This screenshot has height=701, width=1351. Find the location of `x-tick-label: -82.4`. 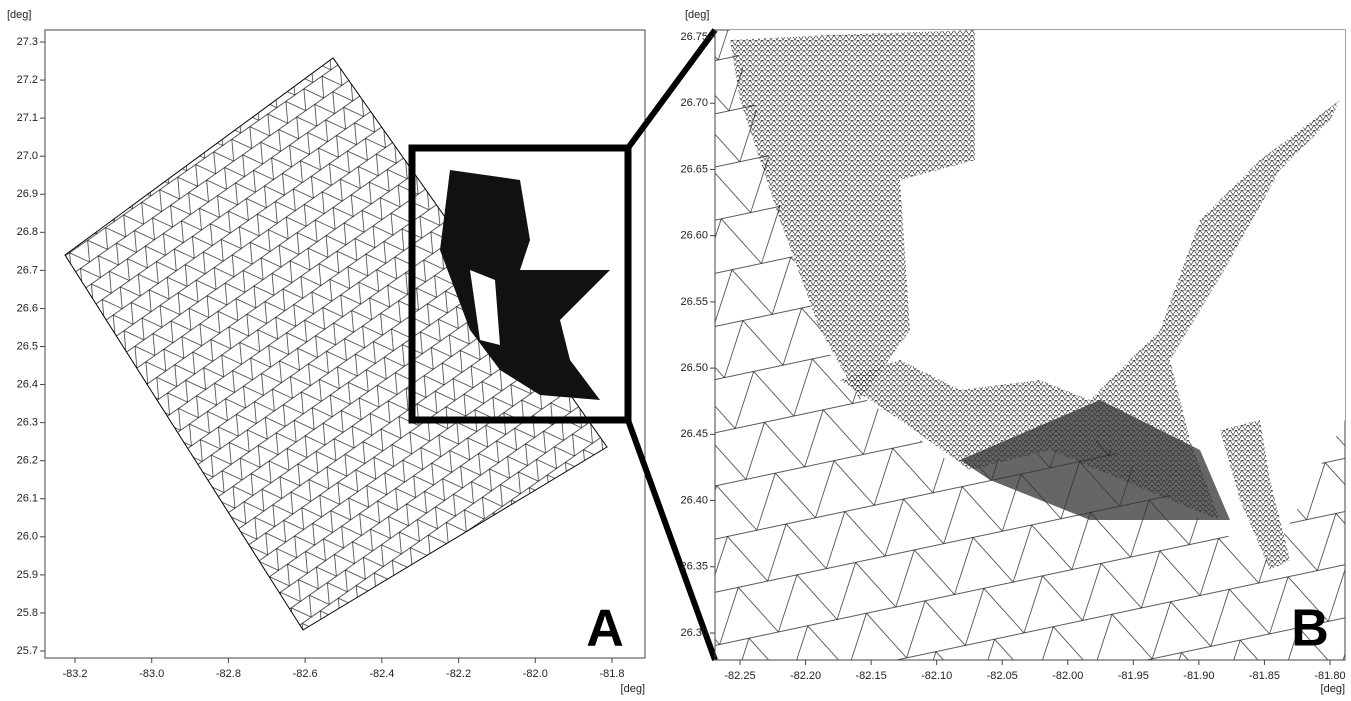

x-tick-label: -82.4 is located at coordinates (381, 674).